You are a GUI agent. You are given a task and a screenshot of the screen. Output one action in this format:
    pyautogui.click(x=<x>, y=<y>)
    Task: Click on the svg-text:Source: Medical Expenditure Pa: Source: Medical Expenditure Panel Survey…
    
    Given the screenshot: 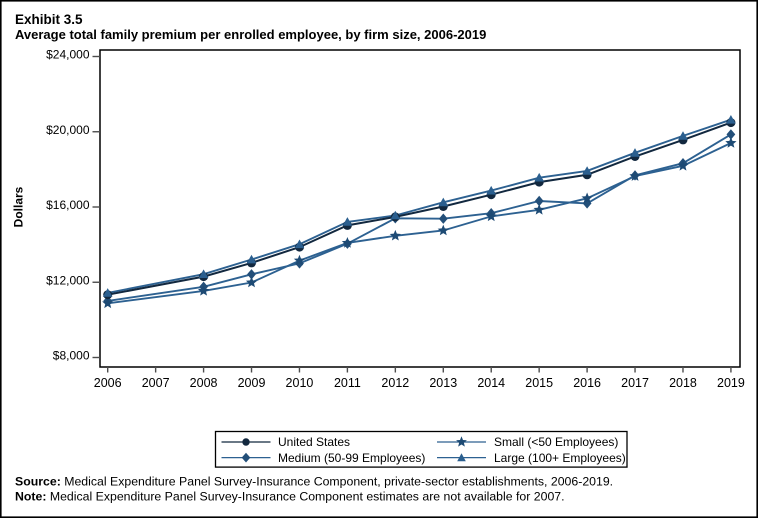 What is the action you would take?
    pyautogui.click(x=314, y=482)
    